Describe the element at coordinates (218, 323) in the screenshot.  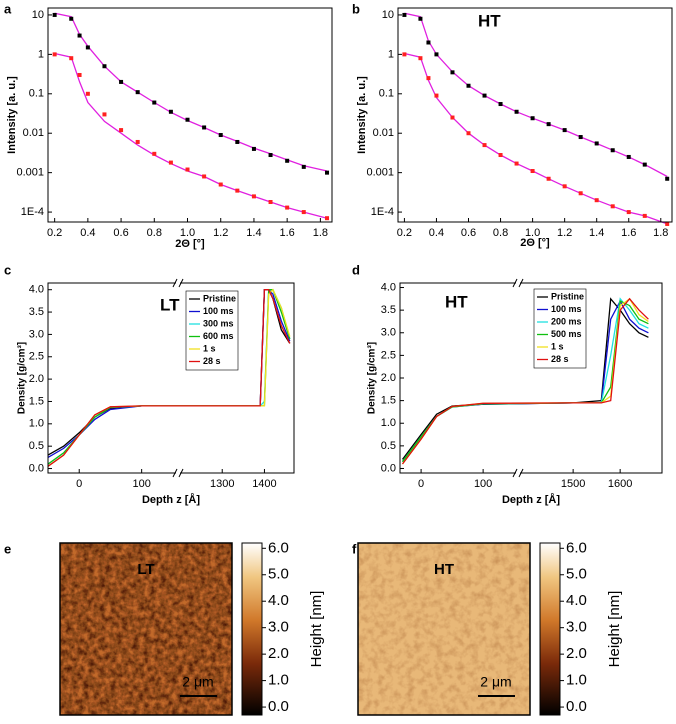
I see `legend-label: 300 ms` at that location.